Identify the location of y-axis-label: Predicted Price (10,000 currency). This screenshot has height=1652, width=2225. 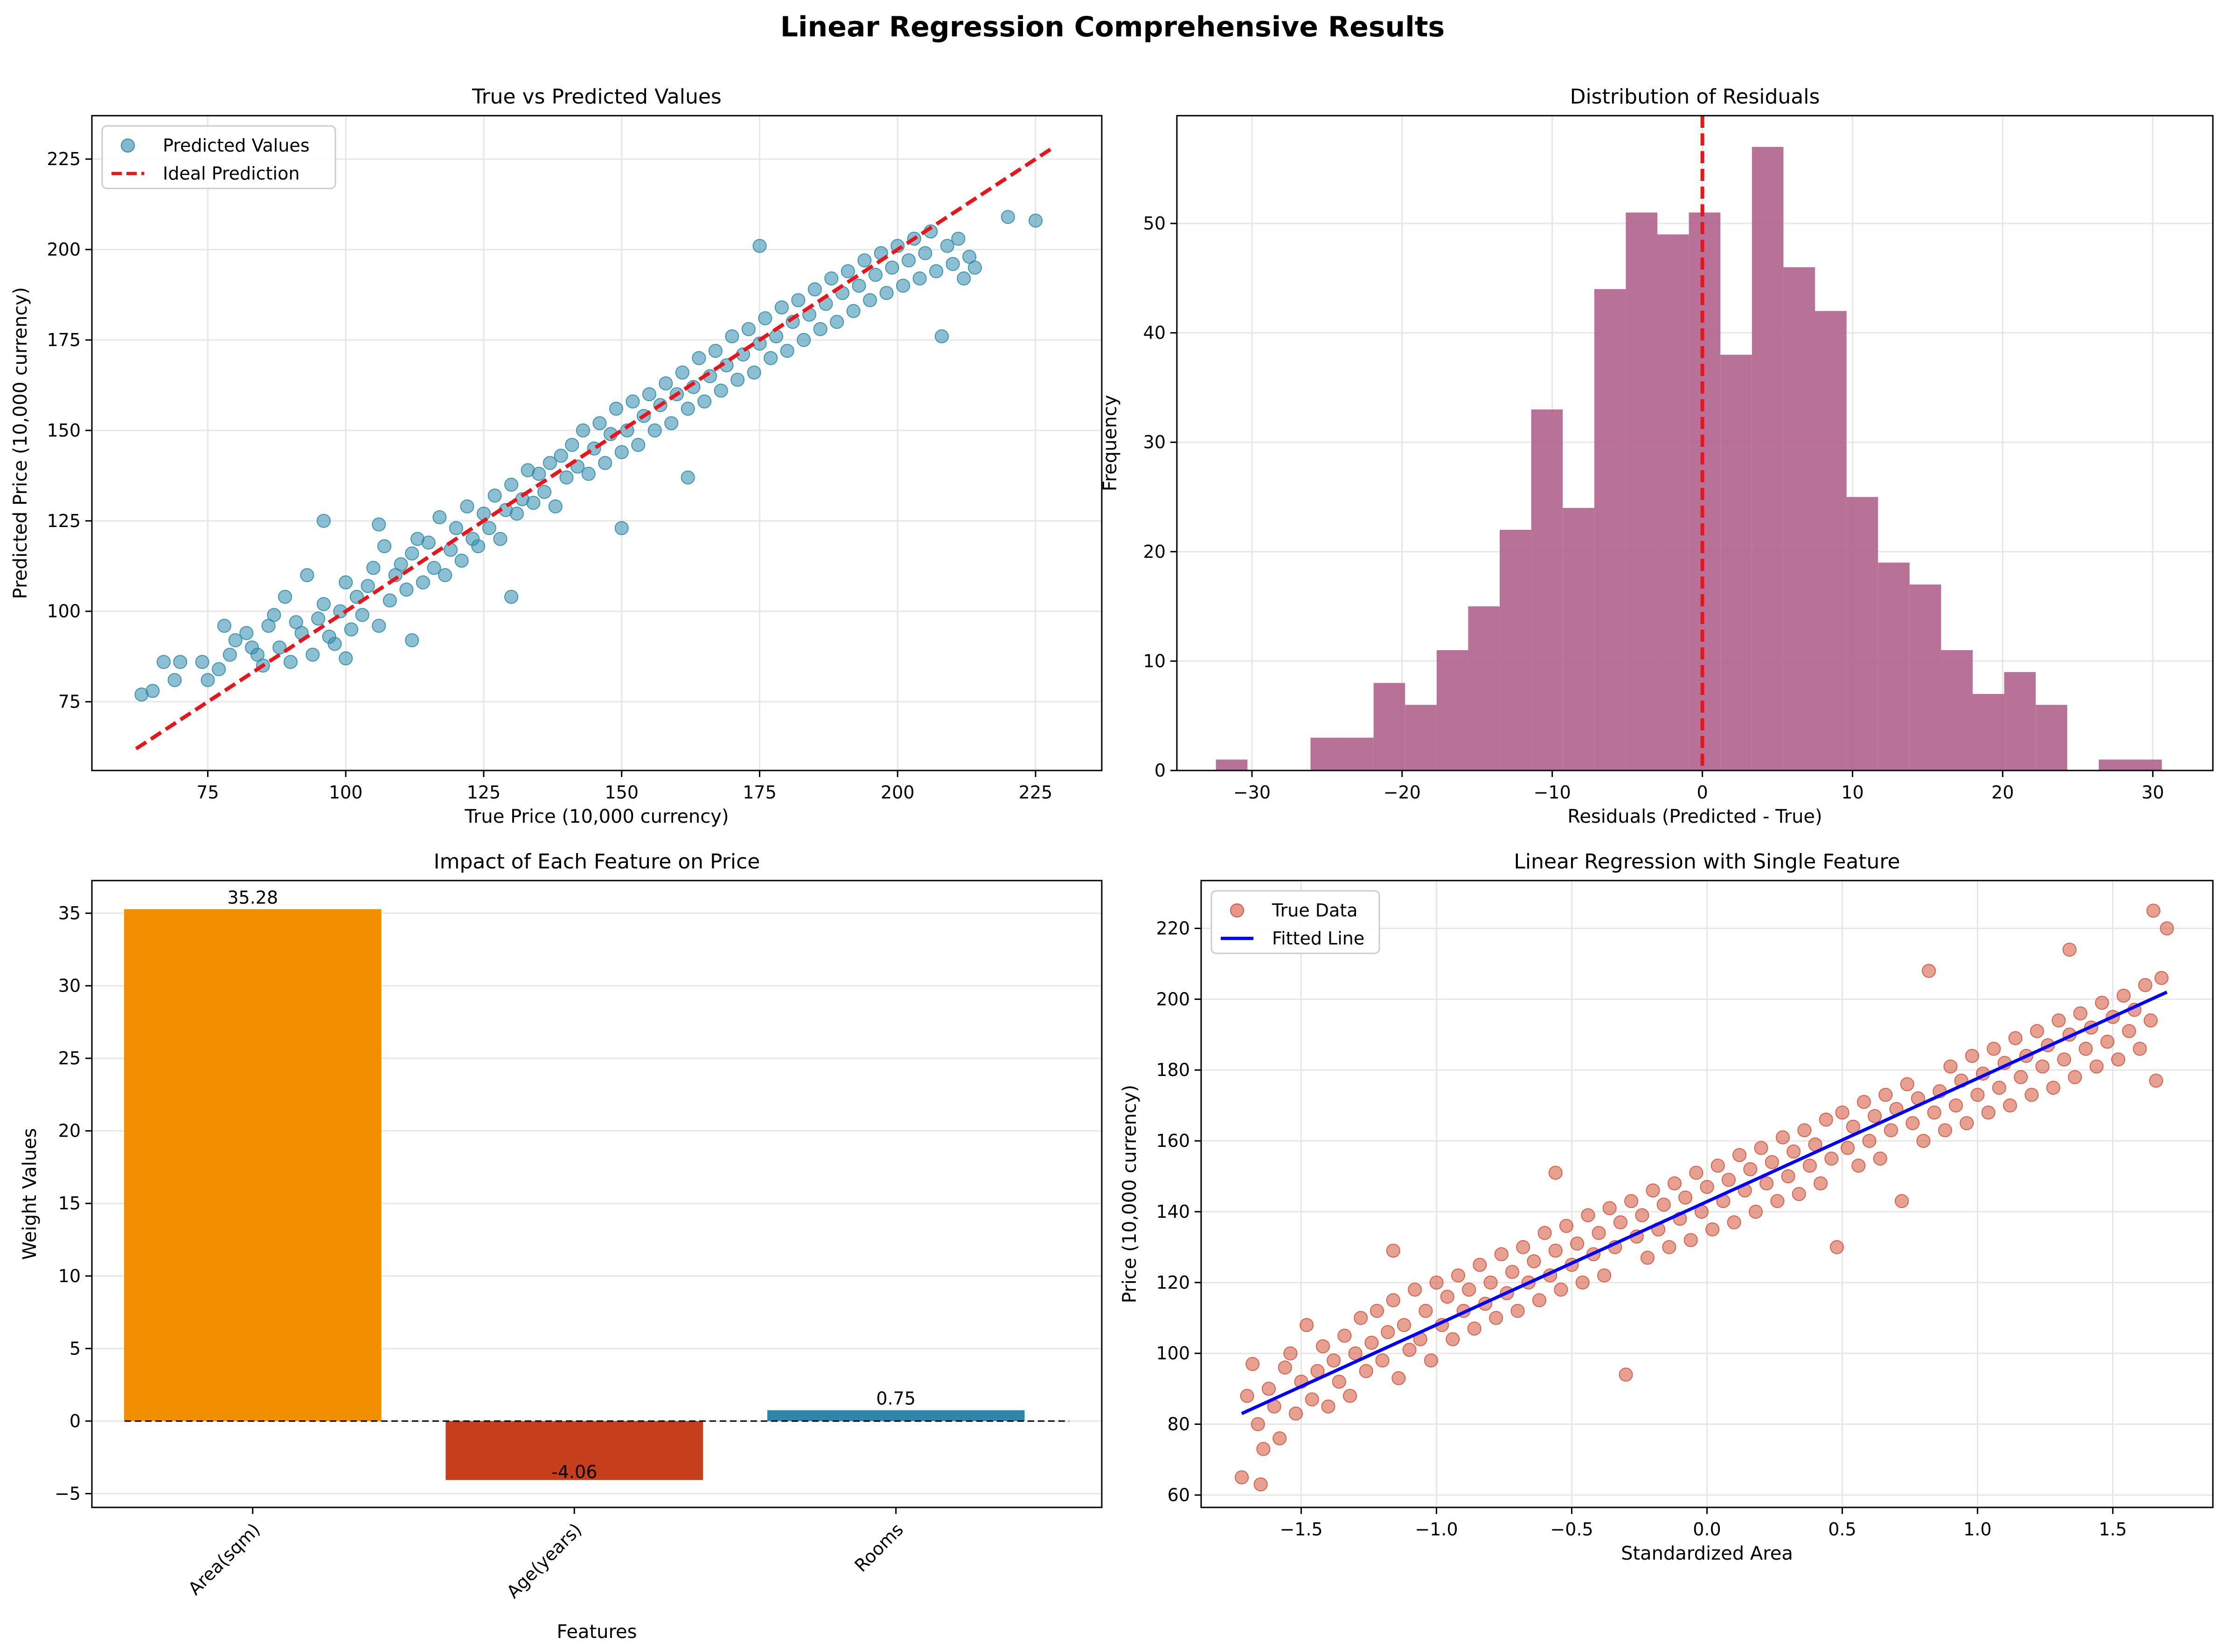
(20, 443).